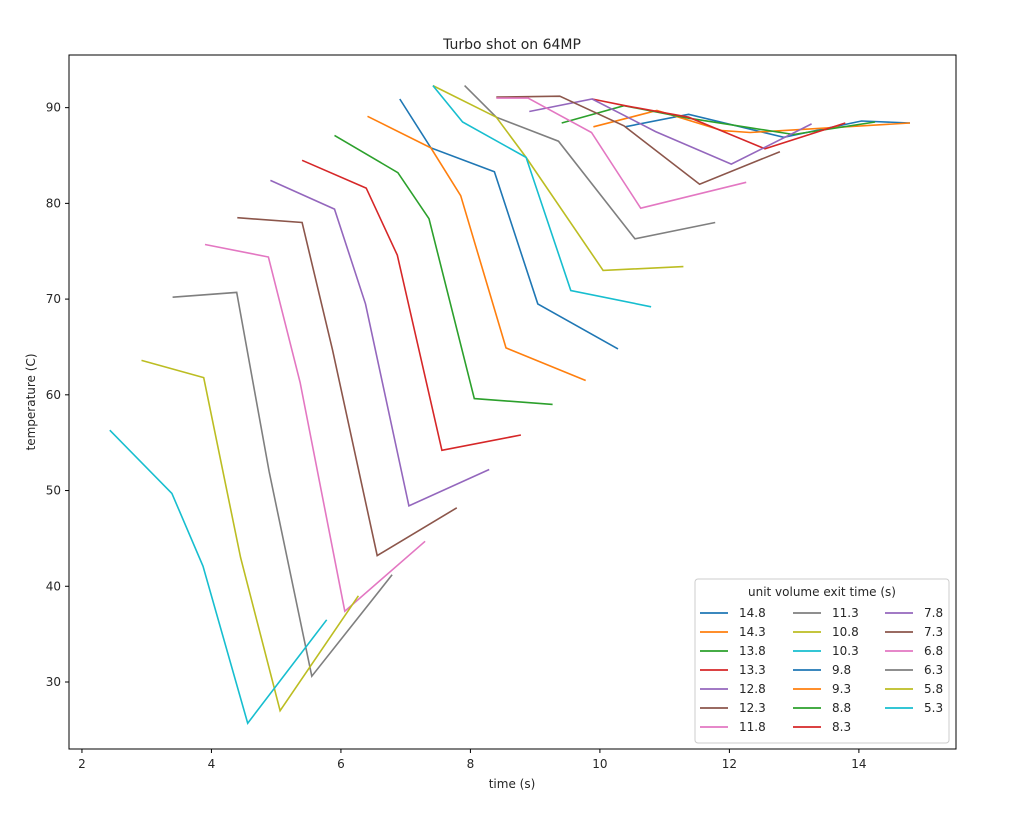 This screenshot has width=1024, height=830. I want to click on y-tick-label: 30, so click(53, 682).